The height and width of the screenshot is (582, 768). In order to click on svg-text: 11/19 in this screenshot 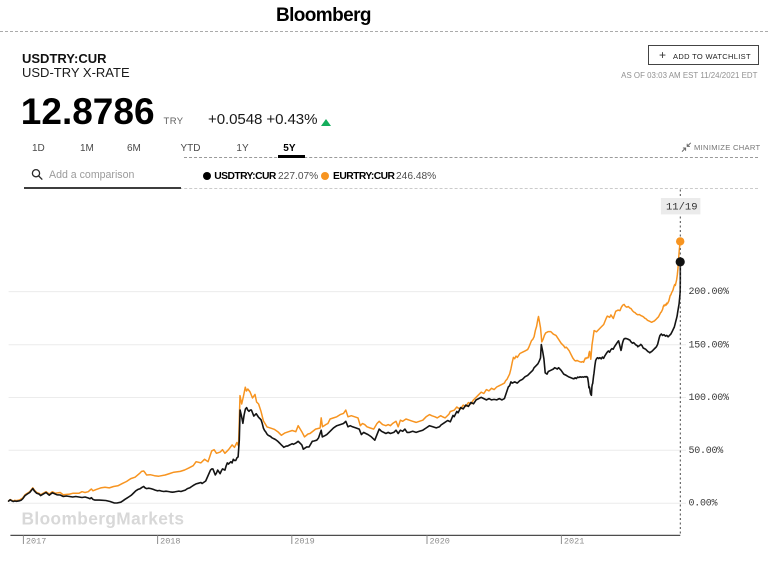, I will do `click(682, 208)`.